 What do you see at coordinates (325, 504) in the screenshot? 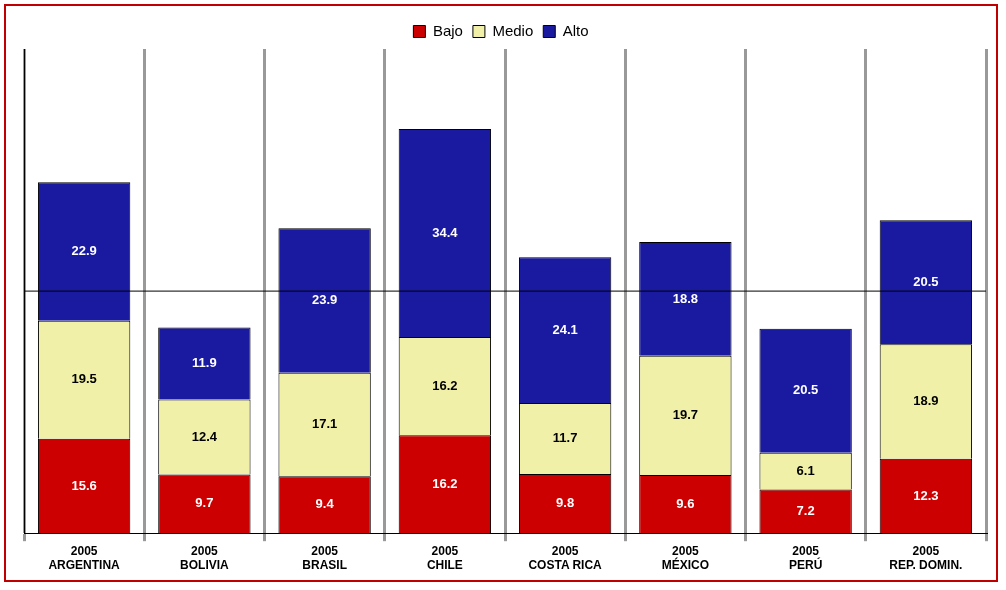
I see `data-label: 9.4` at bounding box center [325, 504].